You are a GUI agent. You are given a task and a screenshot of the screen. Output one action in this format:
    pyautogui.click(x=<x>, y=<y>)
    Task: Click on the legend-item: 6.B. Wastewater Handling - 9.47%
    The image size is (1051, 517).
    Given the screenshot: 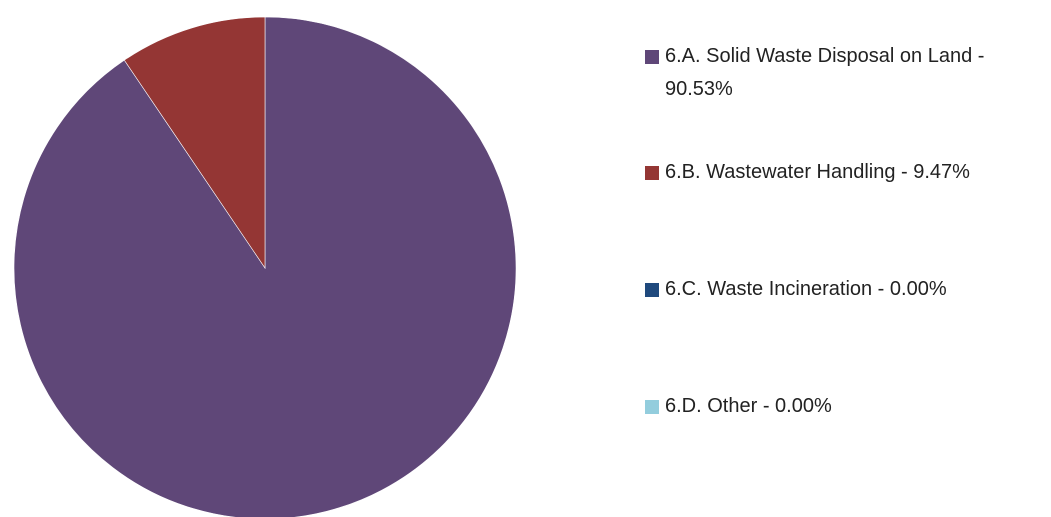 What is the action you would take?
    pyautogui.click(x=837, y=172)
    